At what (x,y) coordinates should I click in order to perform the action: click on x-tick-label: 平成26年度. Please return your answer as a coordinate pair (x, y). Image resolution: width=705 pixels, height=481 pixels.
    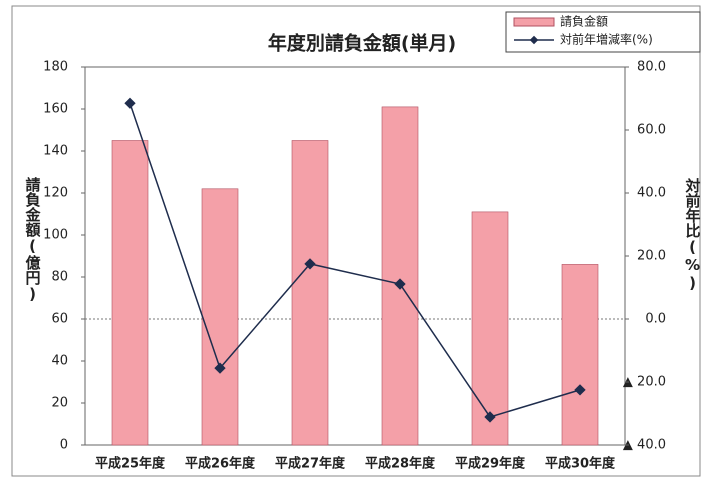
    Looking at the image, I should click on (220, 464).